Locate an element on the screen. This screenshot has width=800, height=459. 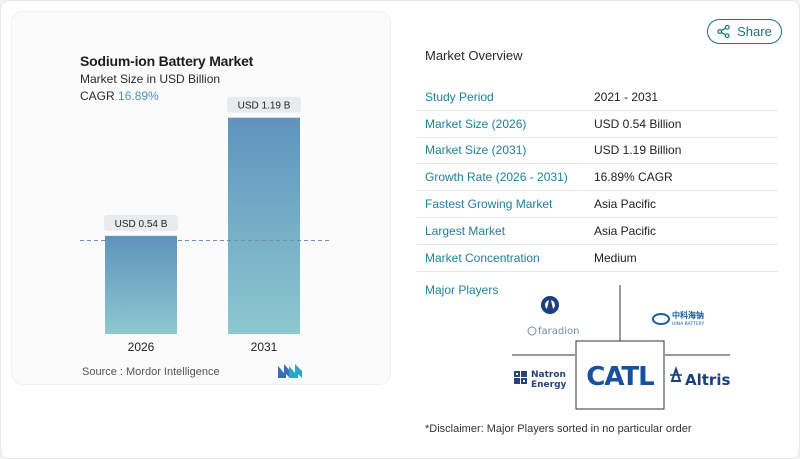
overview-row: Market Concentration Medium is located at coordinates (597, 258).